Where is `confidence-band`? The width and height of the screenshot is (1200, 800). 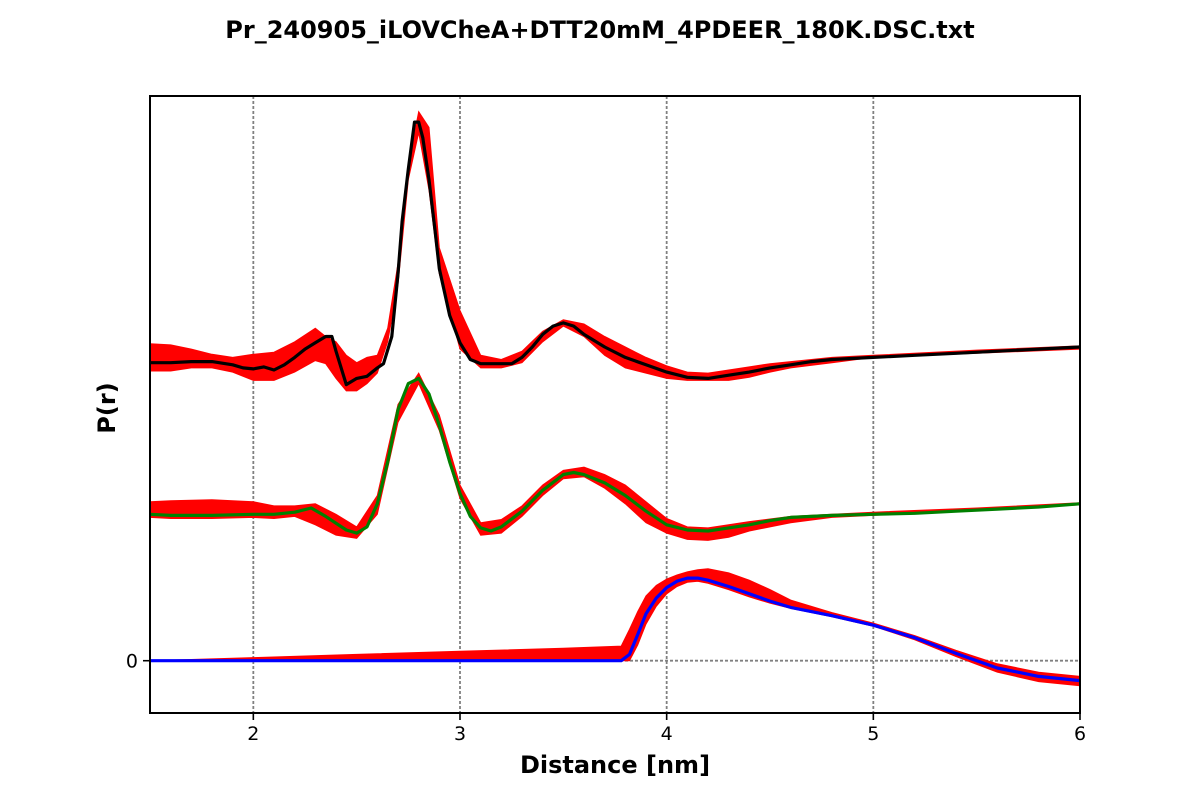 confidence-band is located at coordinates (615, 627).